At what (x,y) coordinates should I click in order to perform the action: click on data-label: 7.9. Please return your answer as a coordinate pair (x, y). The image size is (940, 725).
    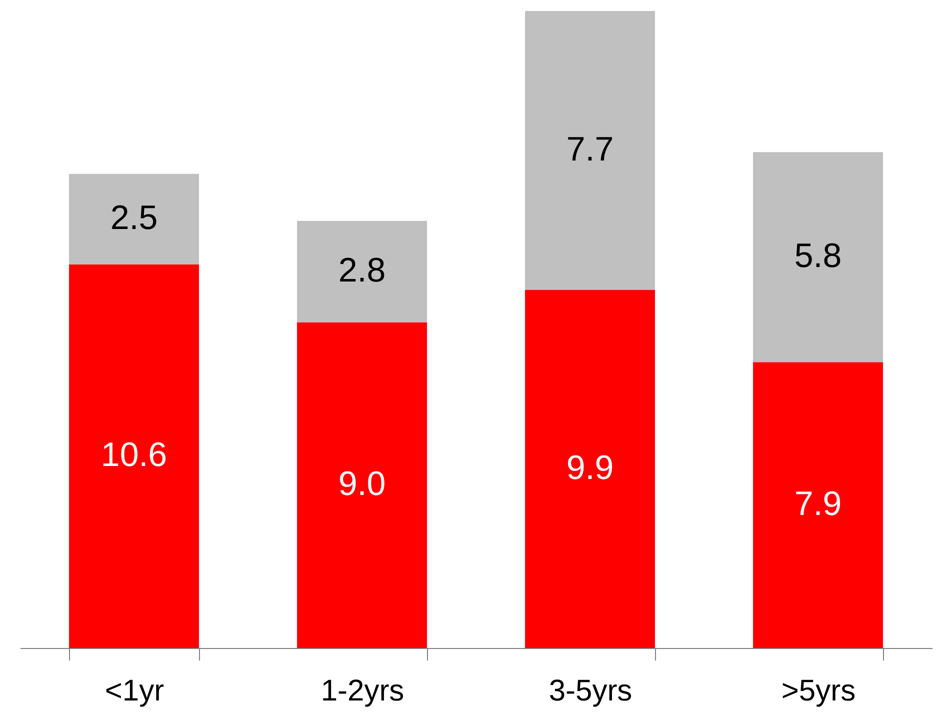
    Looking at the image, I should click on (818, 504).